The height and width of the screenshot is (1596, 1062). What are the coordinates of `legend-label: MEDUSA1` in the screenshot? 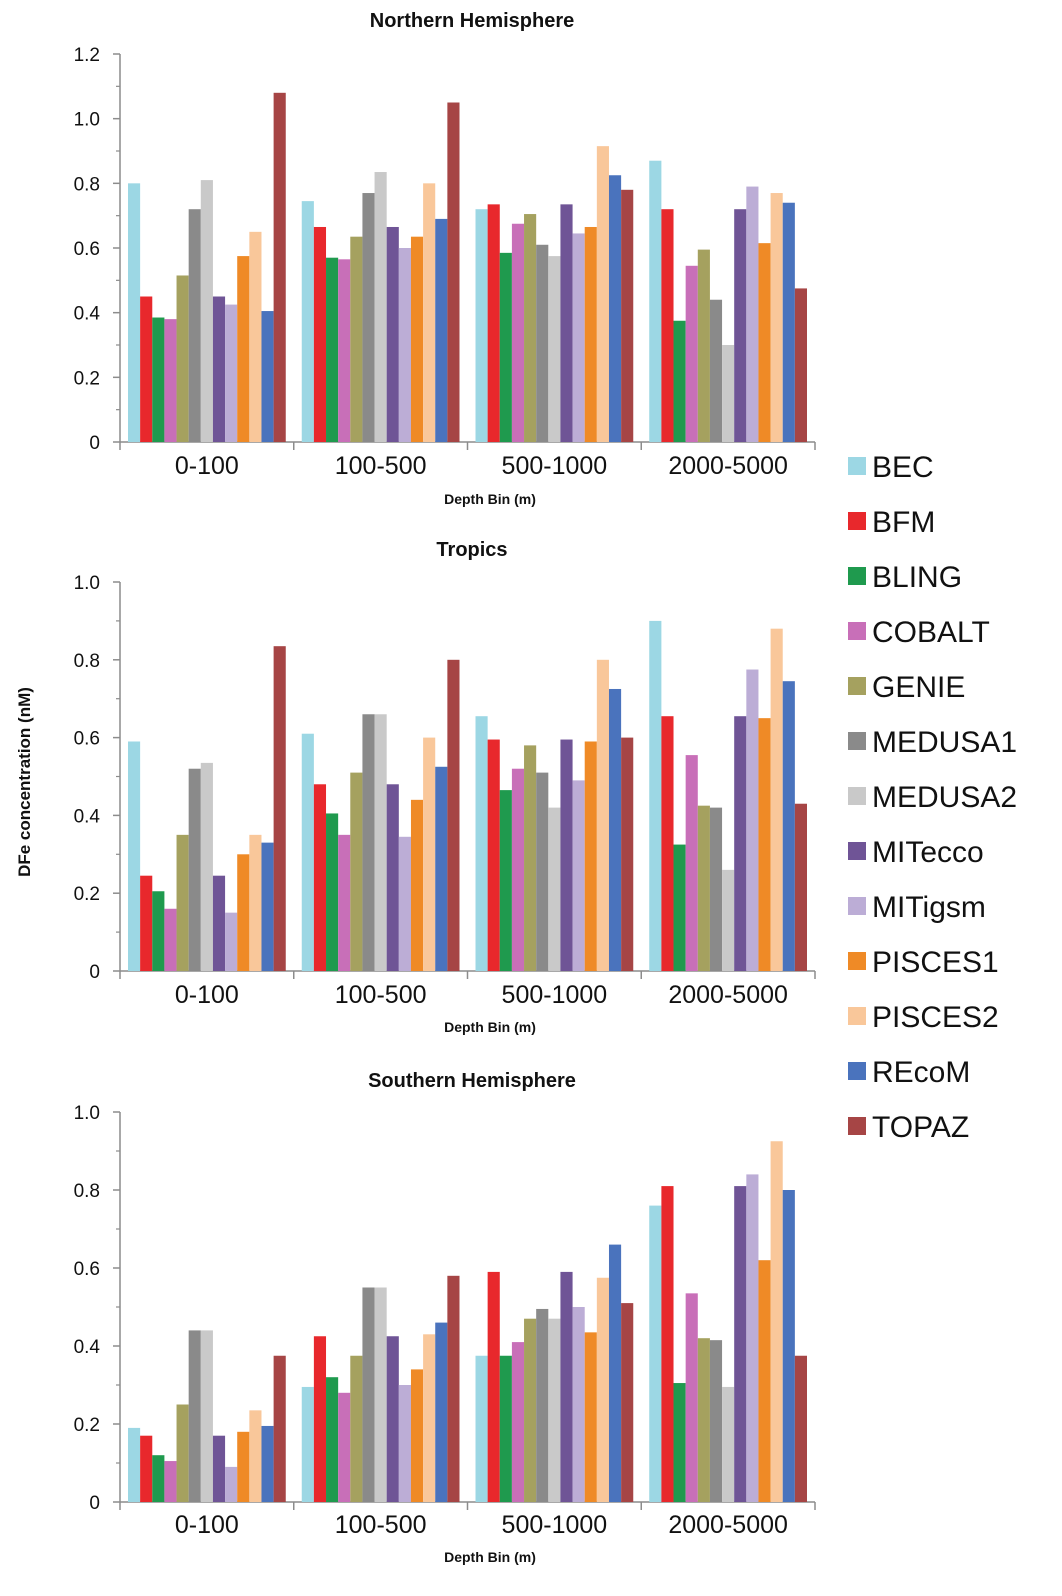 It's located at (944, 742).